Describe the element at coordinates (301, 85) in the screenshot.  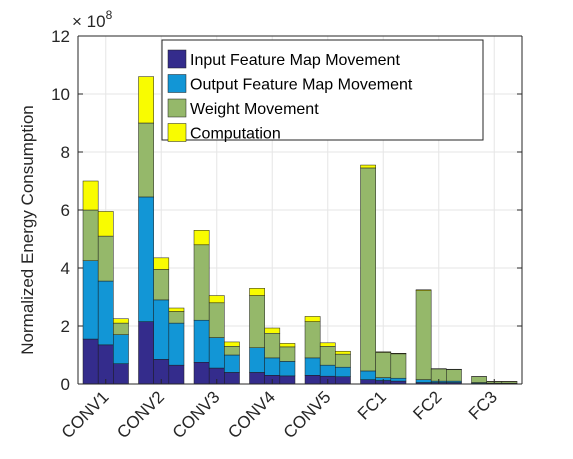
I see `legend-label: Output Feature Map Movement` at that location.